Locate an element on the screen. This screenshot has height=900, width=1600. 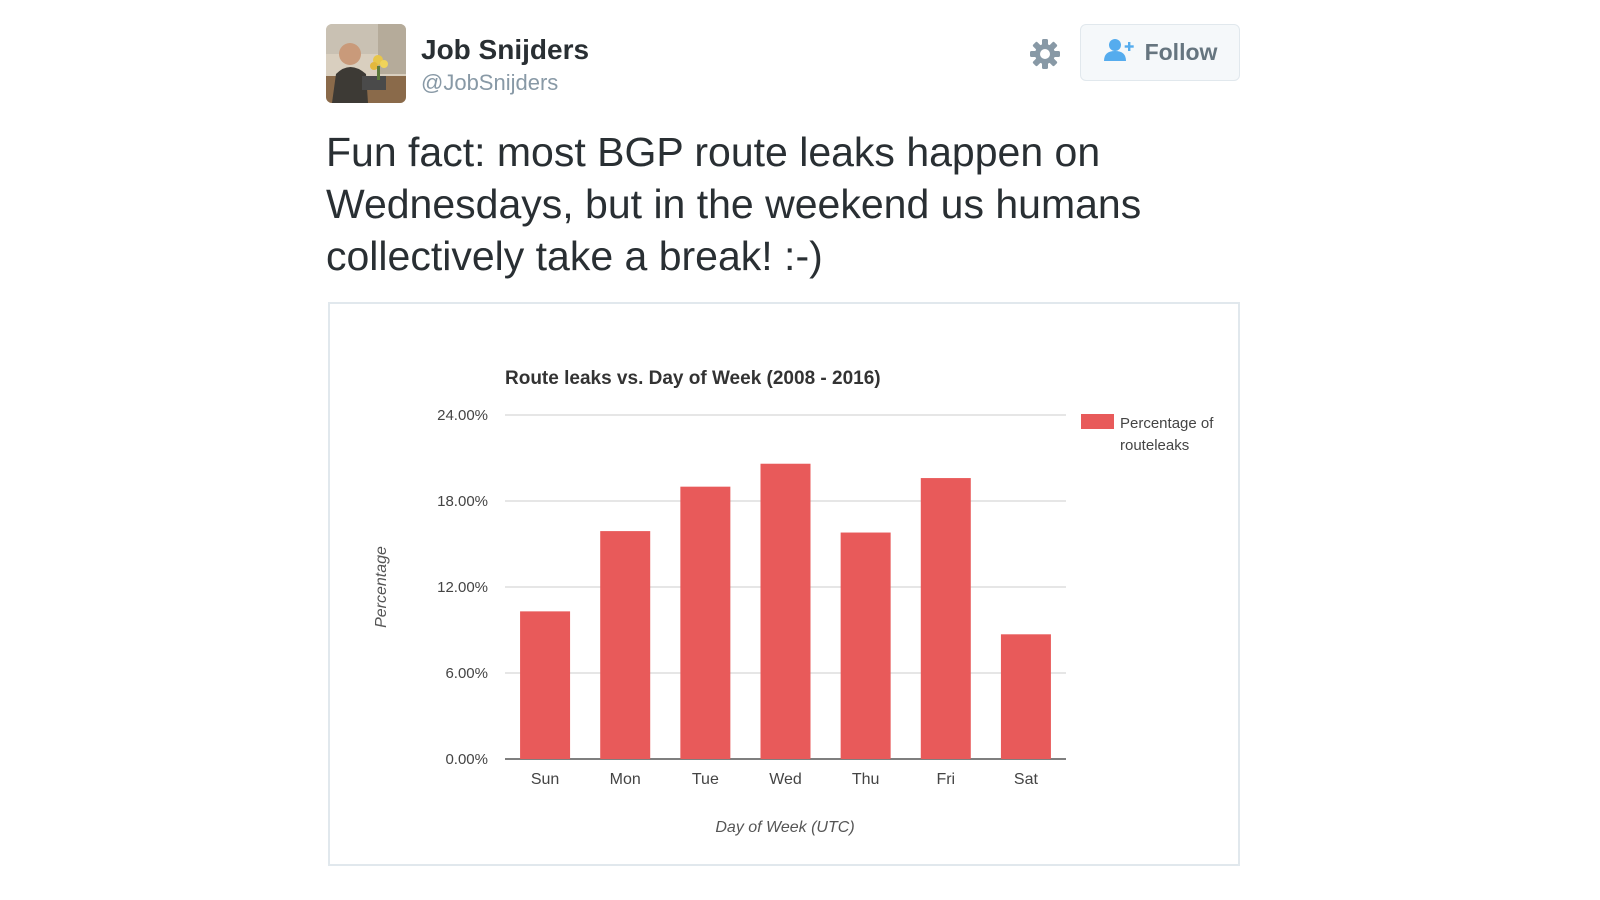
follow-label: Follow is located at coordinates (1181, 52).